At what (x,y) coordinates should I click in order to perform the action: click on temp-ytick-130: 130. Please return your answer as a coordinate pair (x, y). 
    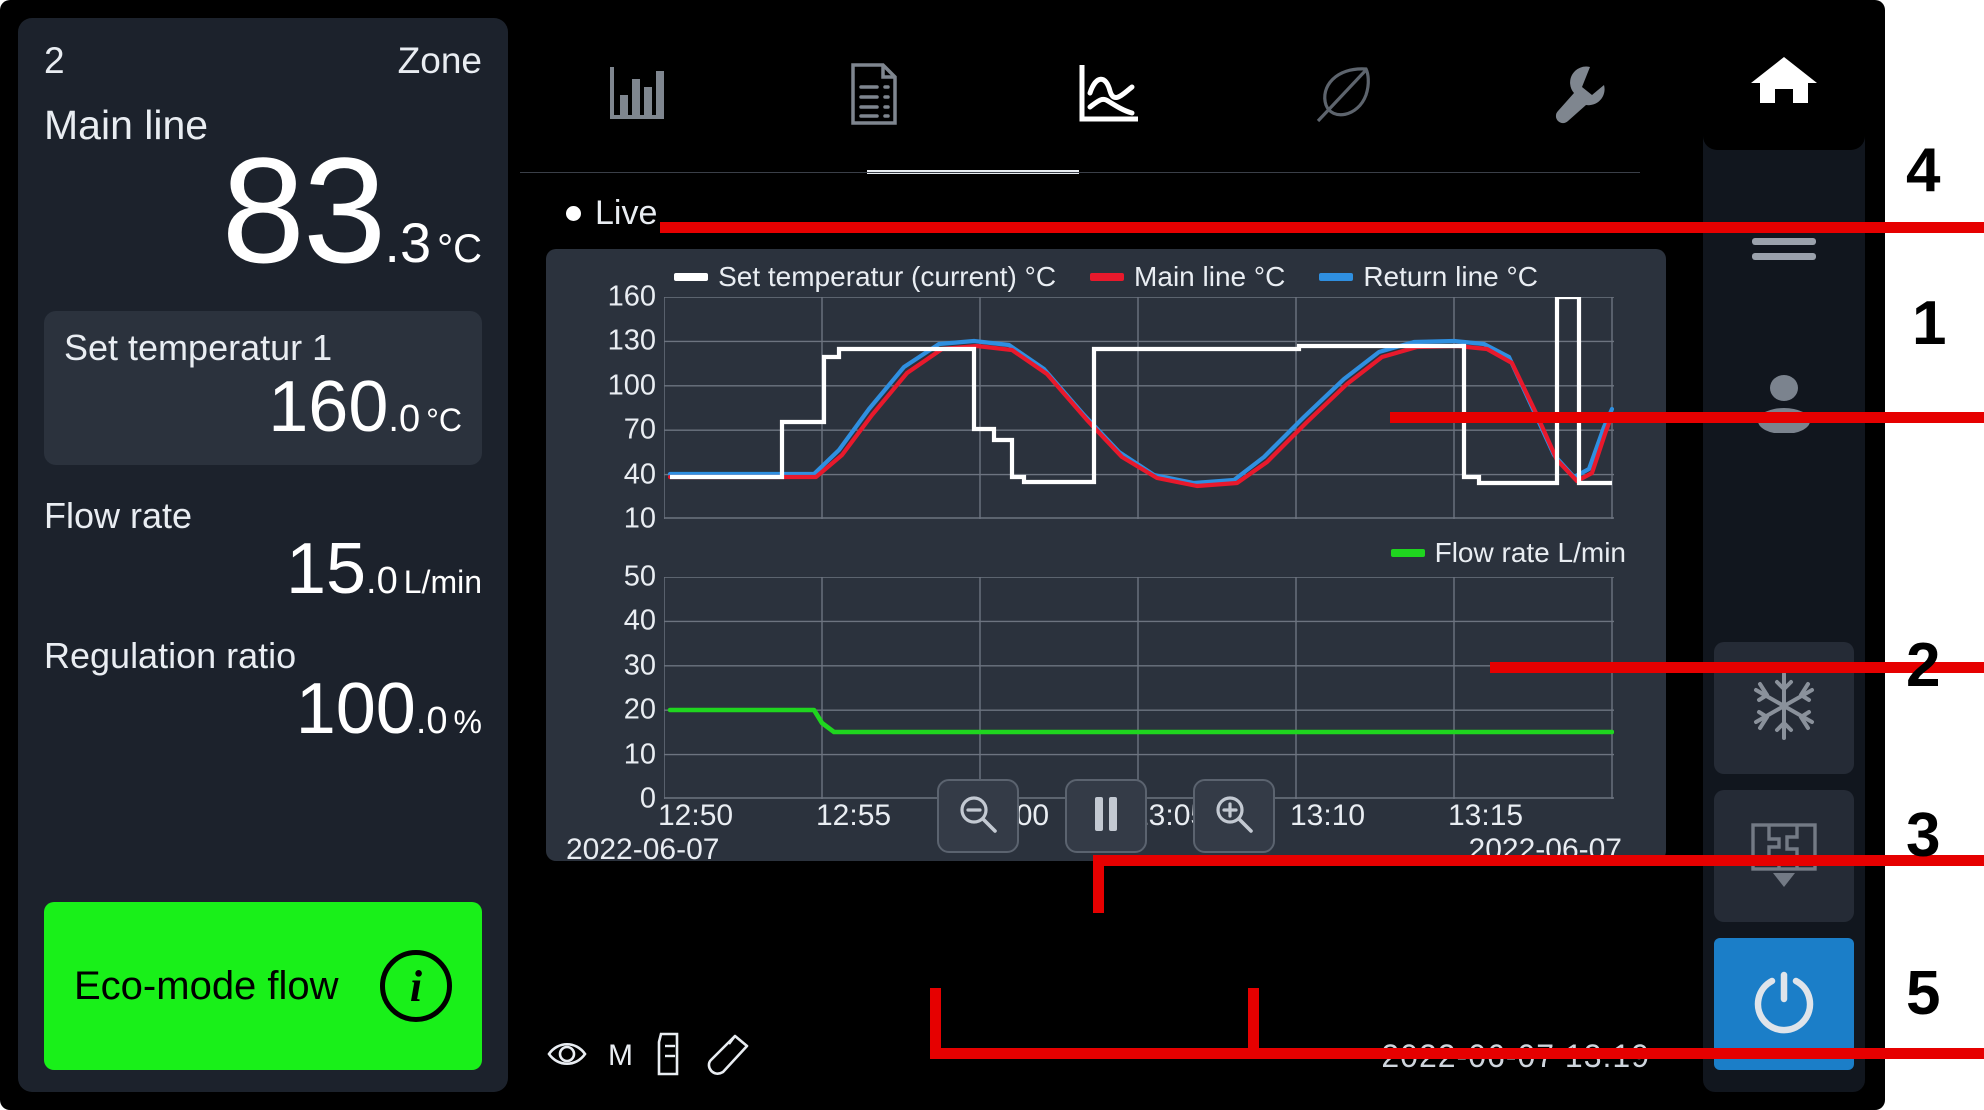
    Looking at the image, I should click on (631, 340).